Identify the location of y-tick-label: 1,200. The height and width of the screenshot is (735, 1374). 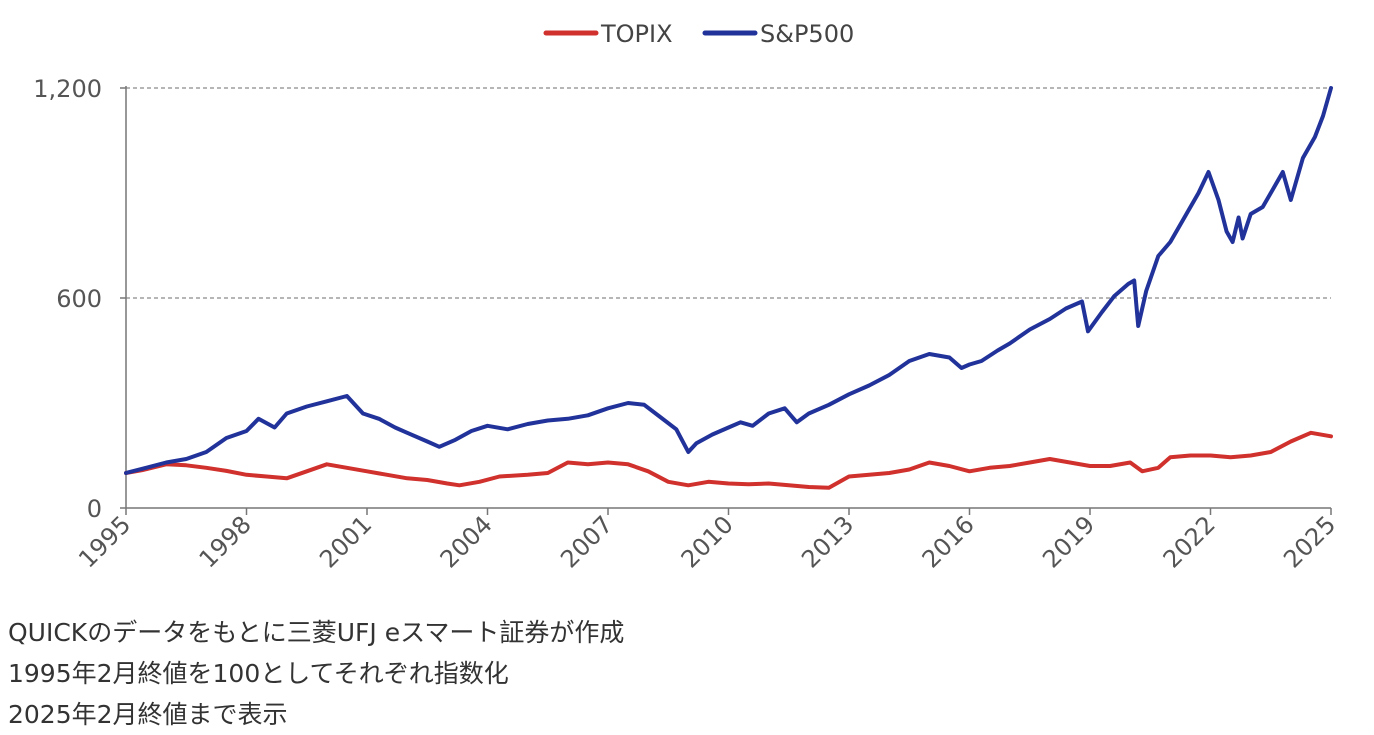
(67, 89).